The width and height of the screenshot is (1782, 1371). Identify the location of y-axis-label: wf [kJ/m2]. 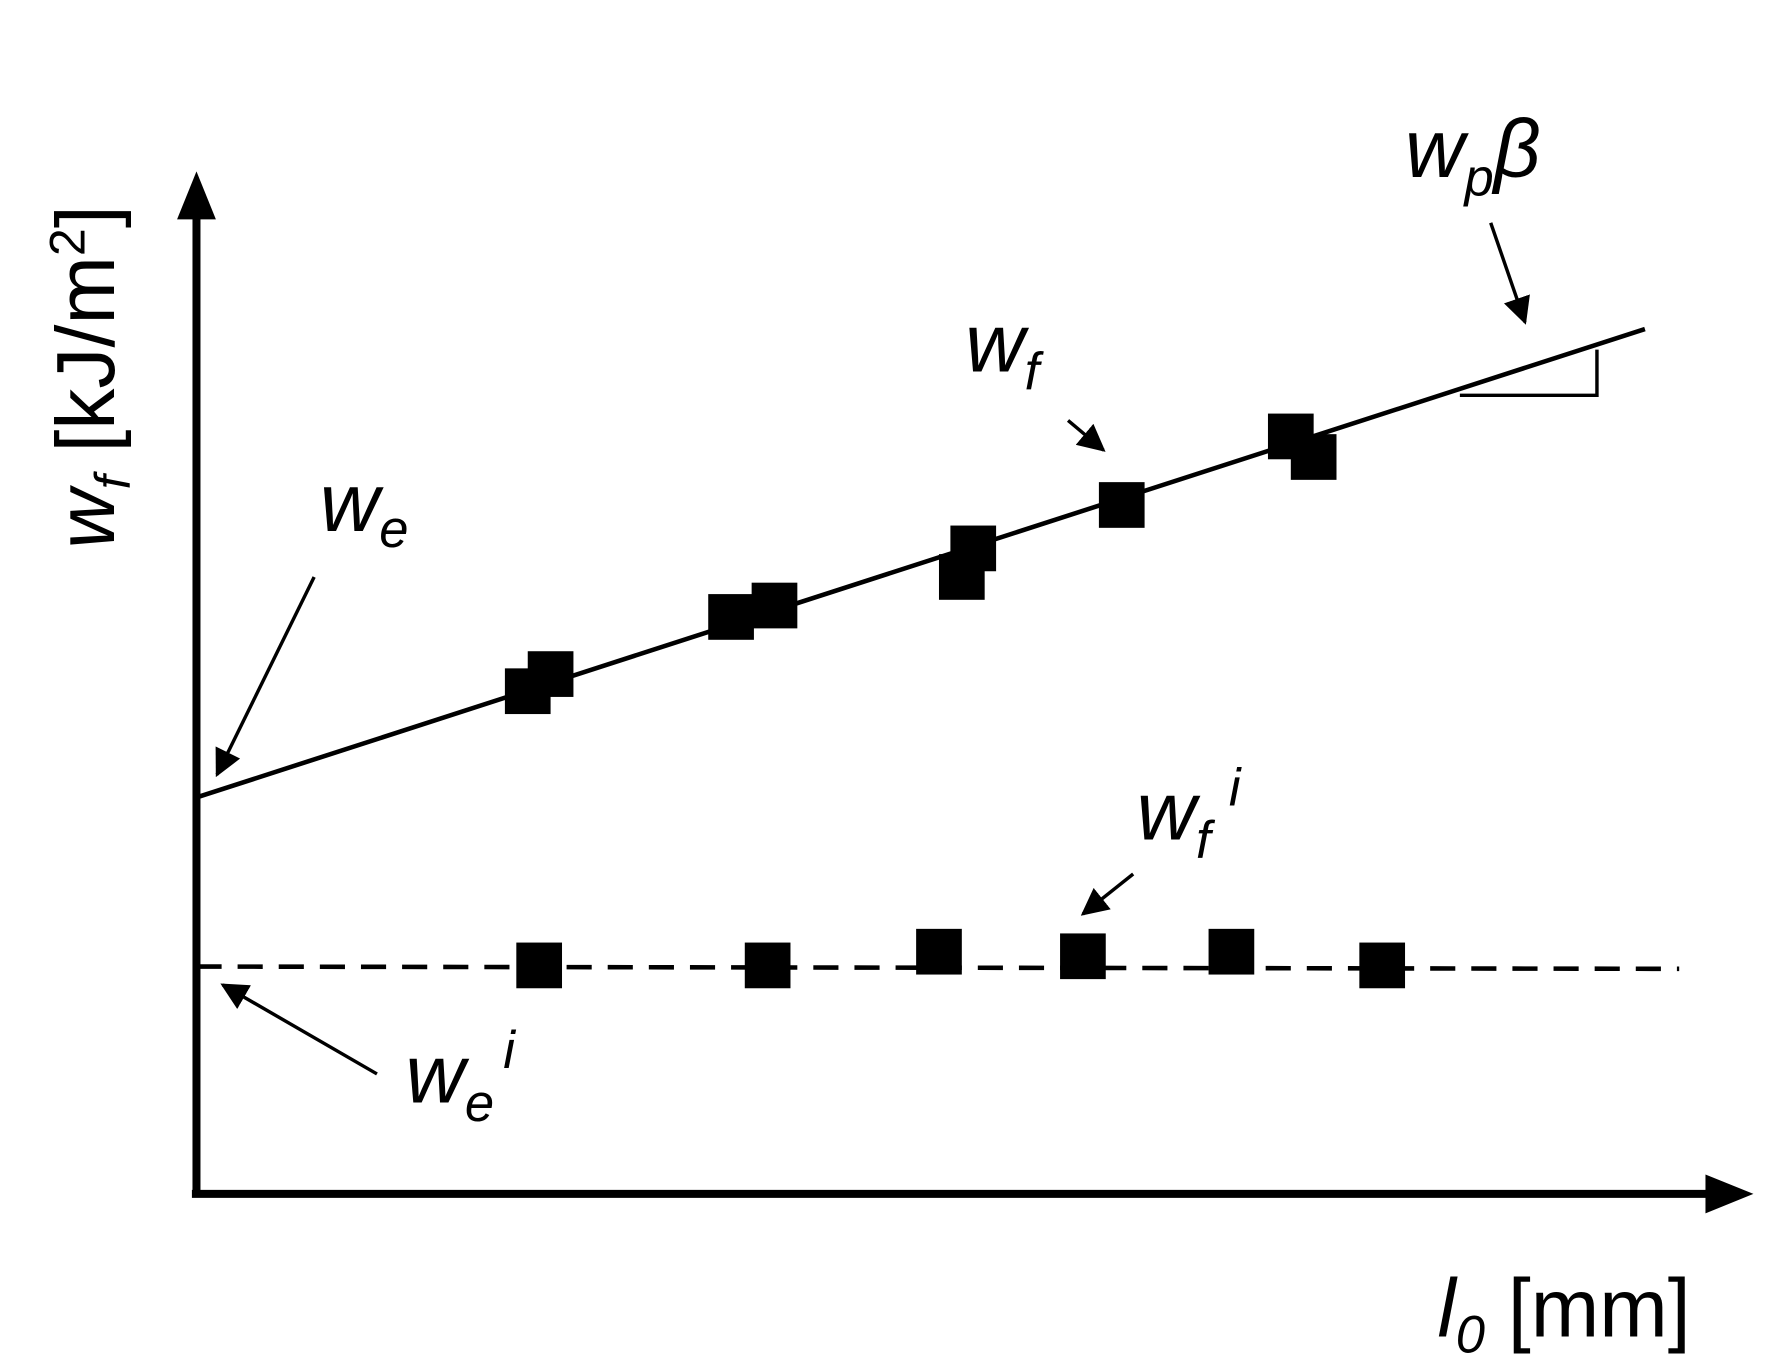
(91, 377).